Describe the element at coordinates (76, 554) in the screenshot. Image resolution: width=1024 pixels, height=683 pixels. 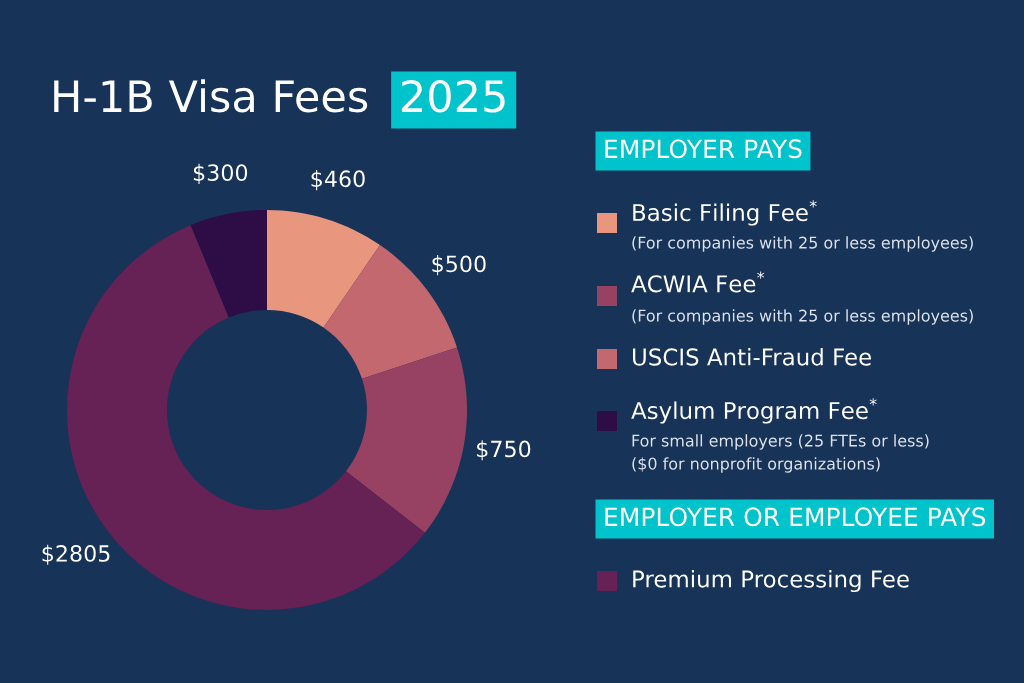
I see `data-label: $2805` at that location.